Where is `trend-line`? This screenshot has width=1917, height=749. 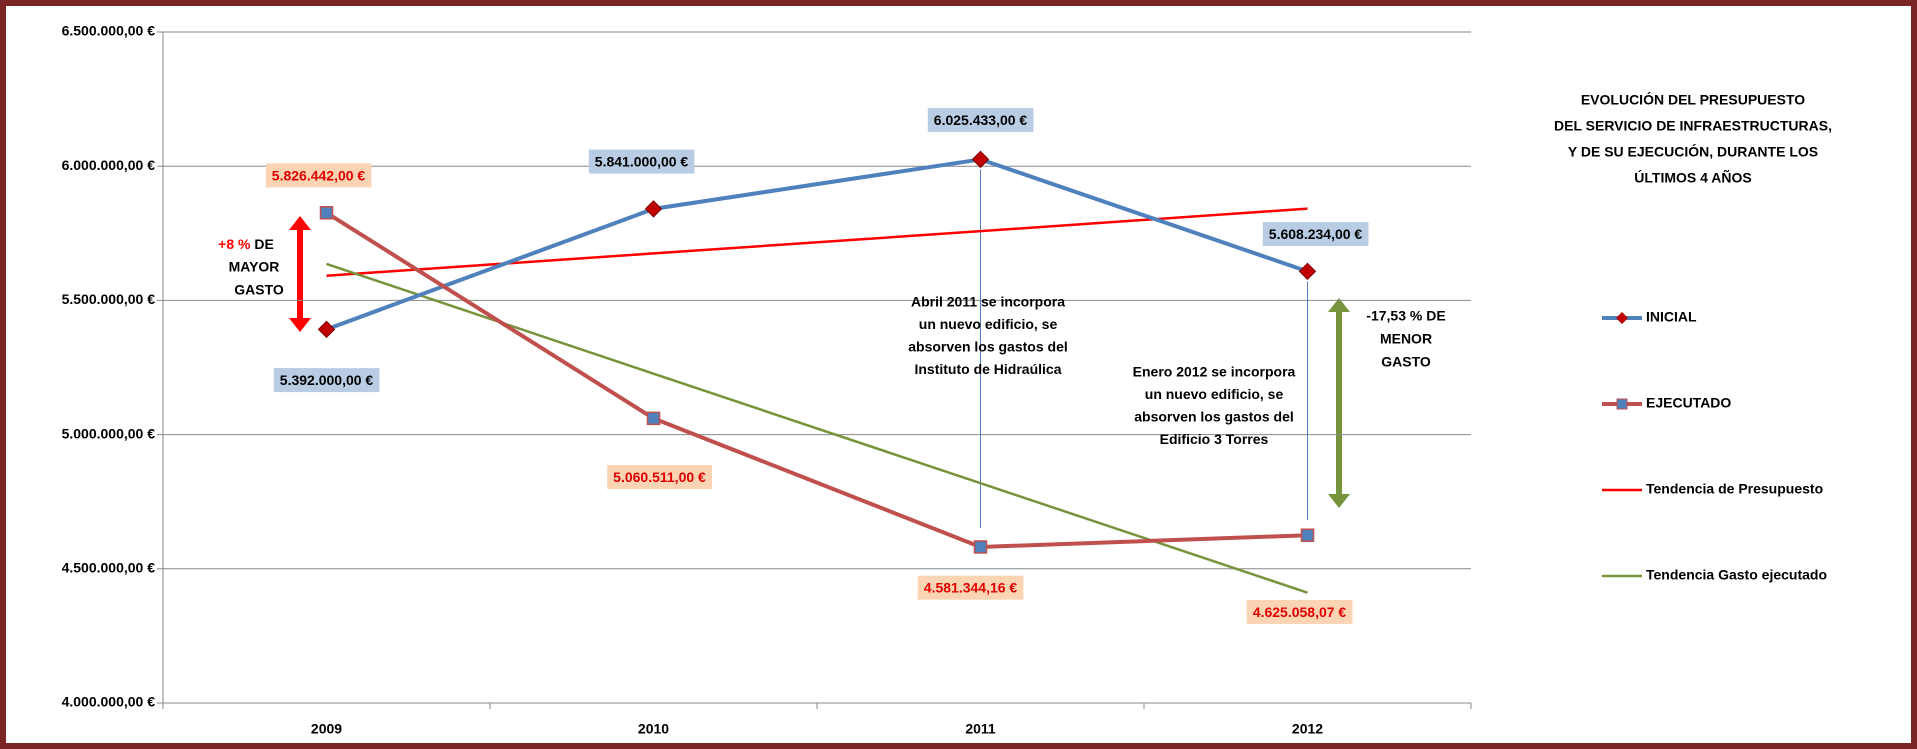
trend-line is located at coordinates (817, 242).